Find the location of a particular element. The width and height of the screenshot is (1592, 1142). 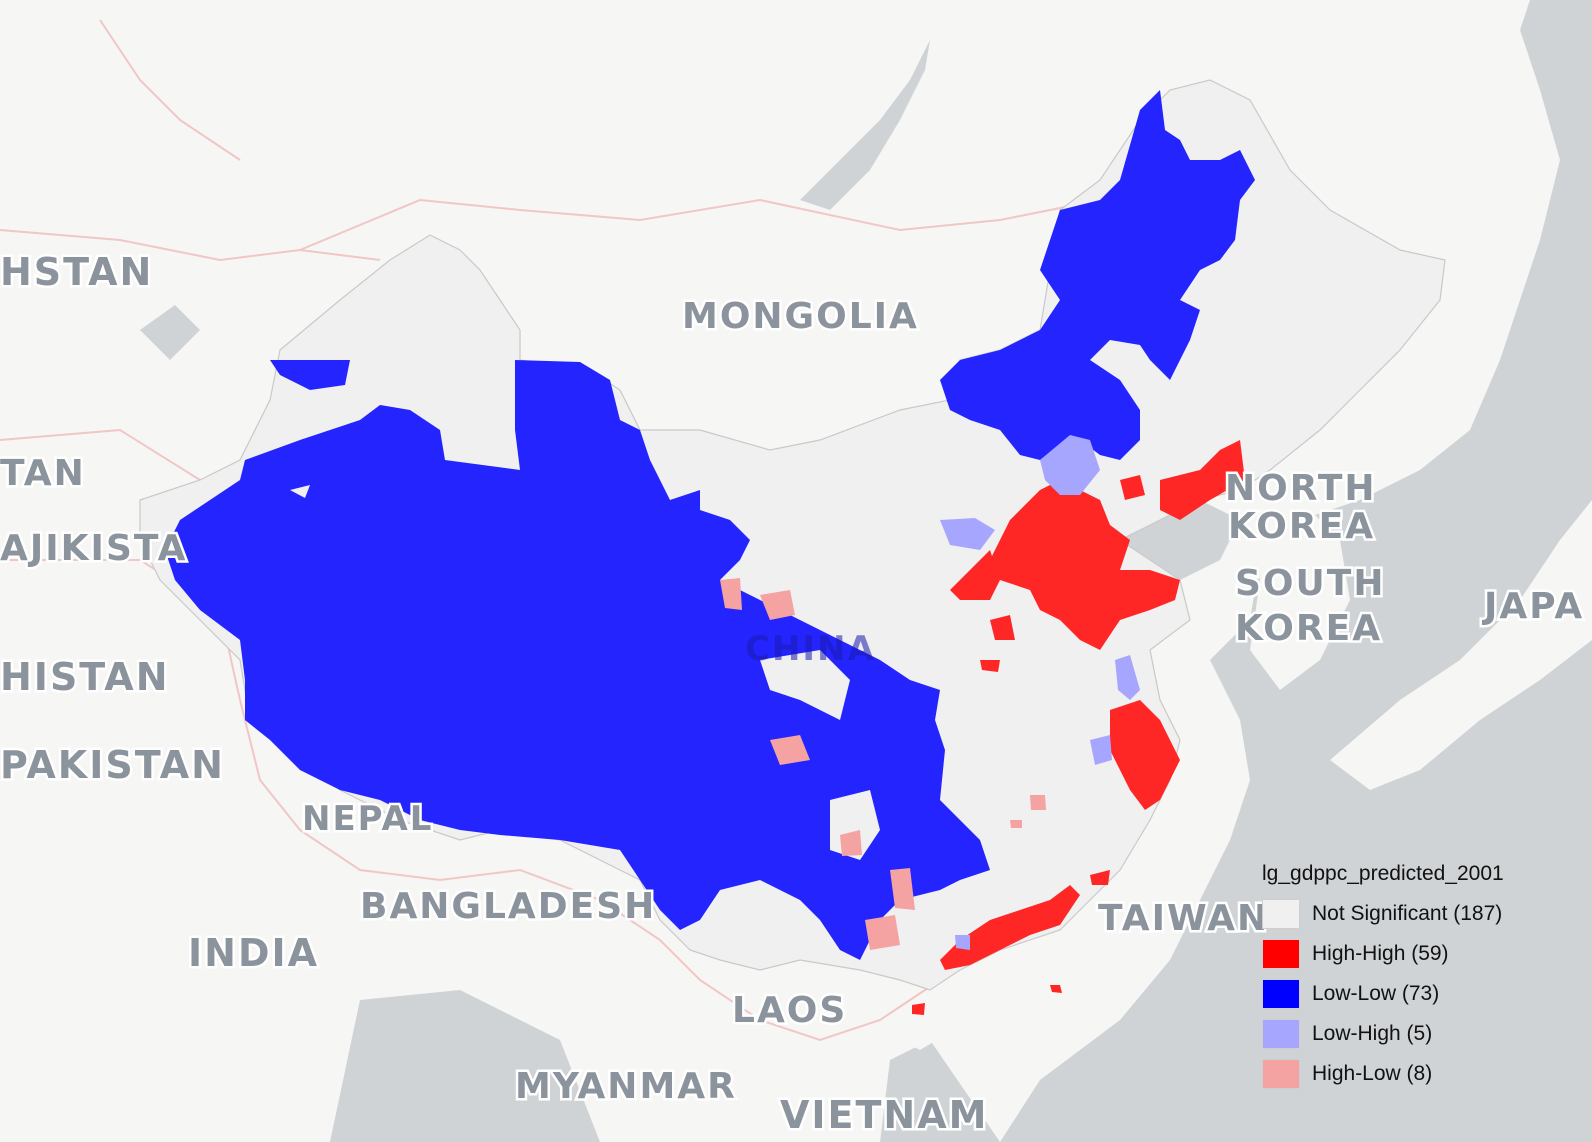

high-high-delta is located at coordinates (1145, 755).